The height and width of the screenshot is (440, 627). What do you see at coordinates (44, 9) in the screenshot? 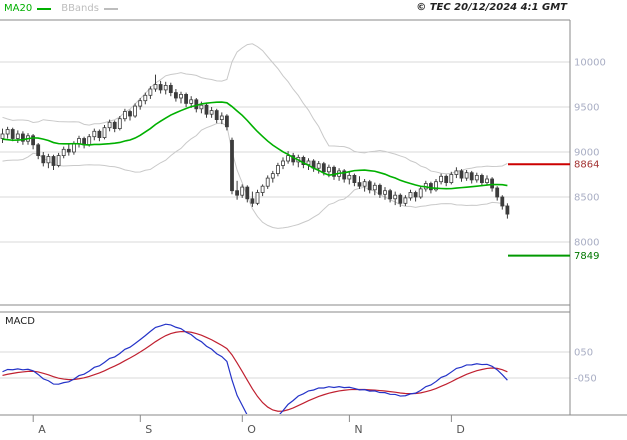
I see `legend-ma20-swatch` at bounding box center [44, 9].